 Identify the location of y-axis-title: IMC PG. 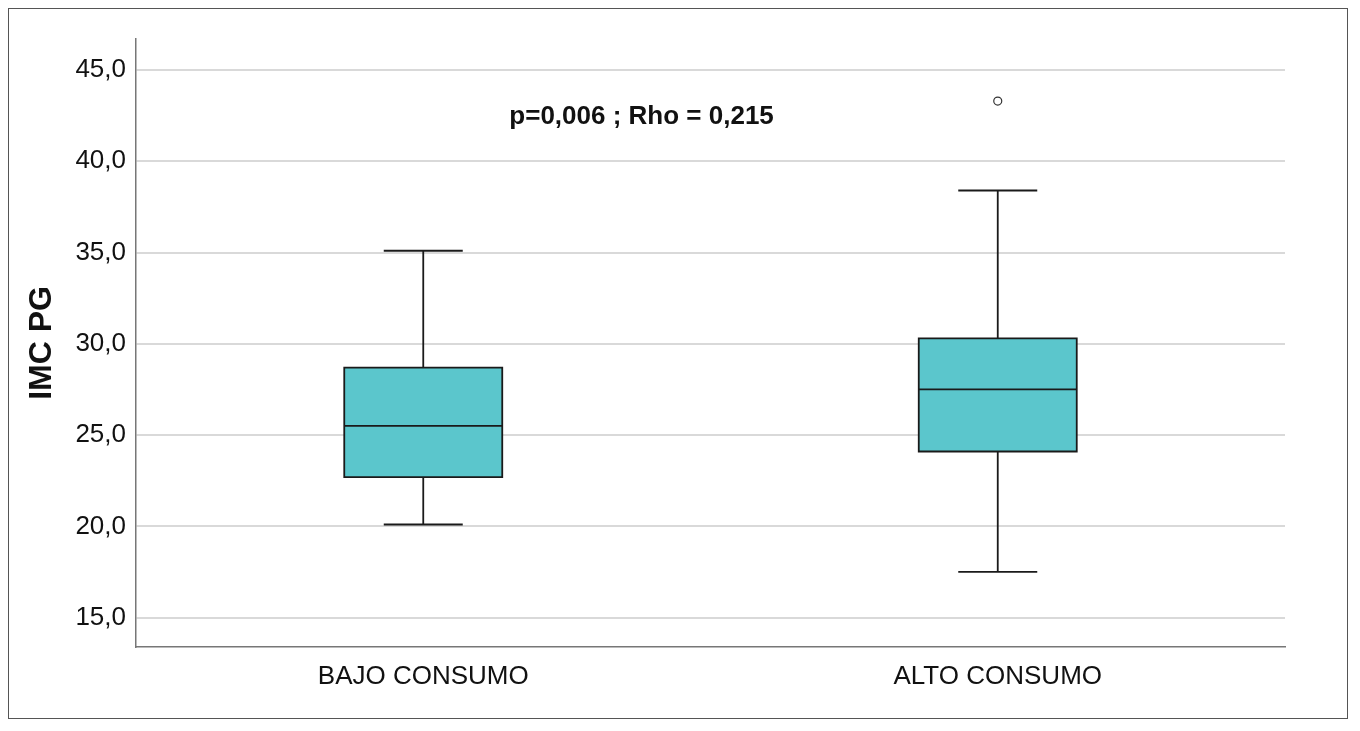
(40, 343).